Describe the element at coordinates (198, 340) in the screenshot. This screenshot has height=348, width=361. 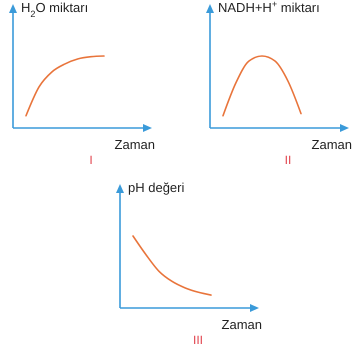
I see `text: III` at that location.